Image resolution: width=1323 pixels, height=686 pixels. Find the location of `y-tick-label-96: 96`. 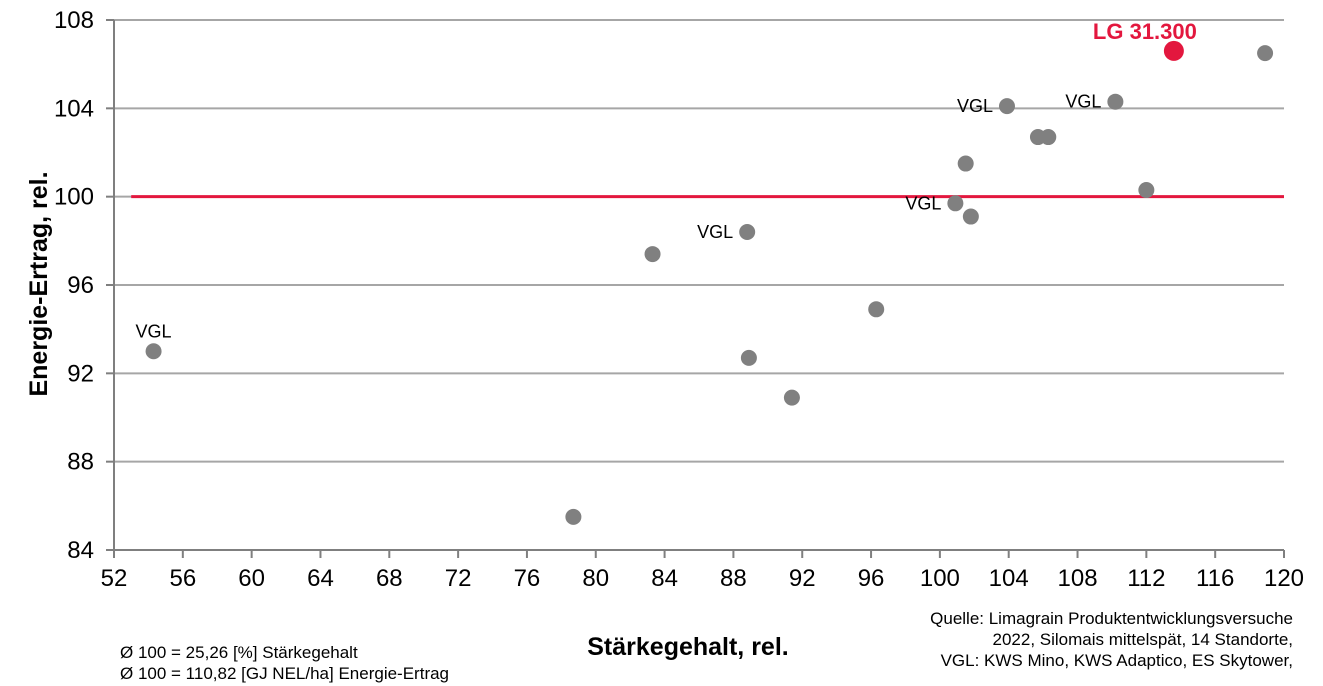

y-tick-label-96: 96 is located at coordinates (80, 285).